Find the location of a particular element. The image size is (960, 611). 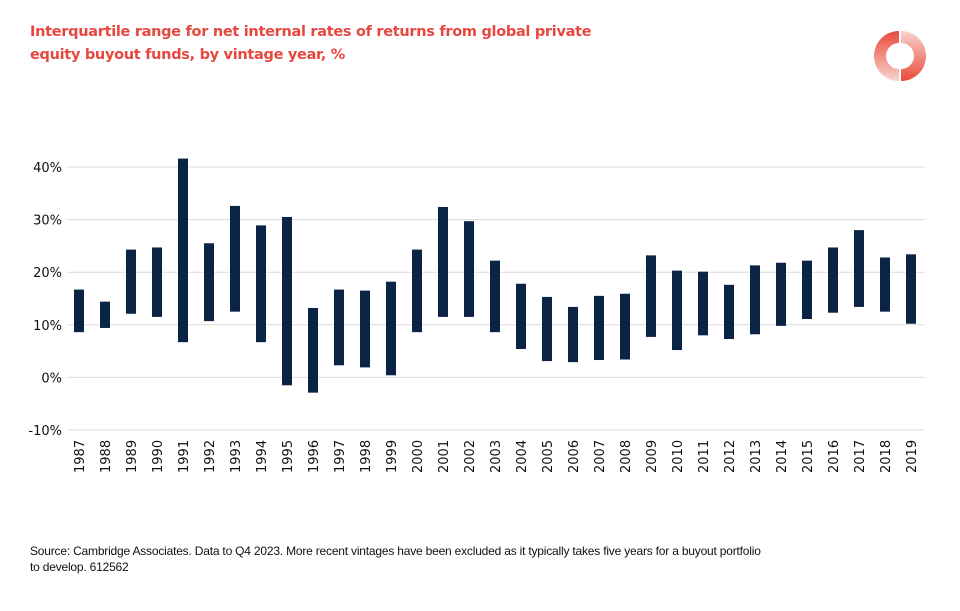

x-tick-label: 2016 is located at coordinates (834, 456).